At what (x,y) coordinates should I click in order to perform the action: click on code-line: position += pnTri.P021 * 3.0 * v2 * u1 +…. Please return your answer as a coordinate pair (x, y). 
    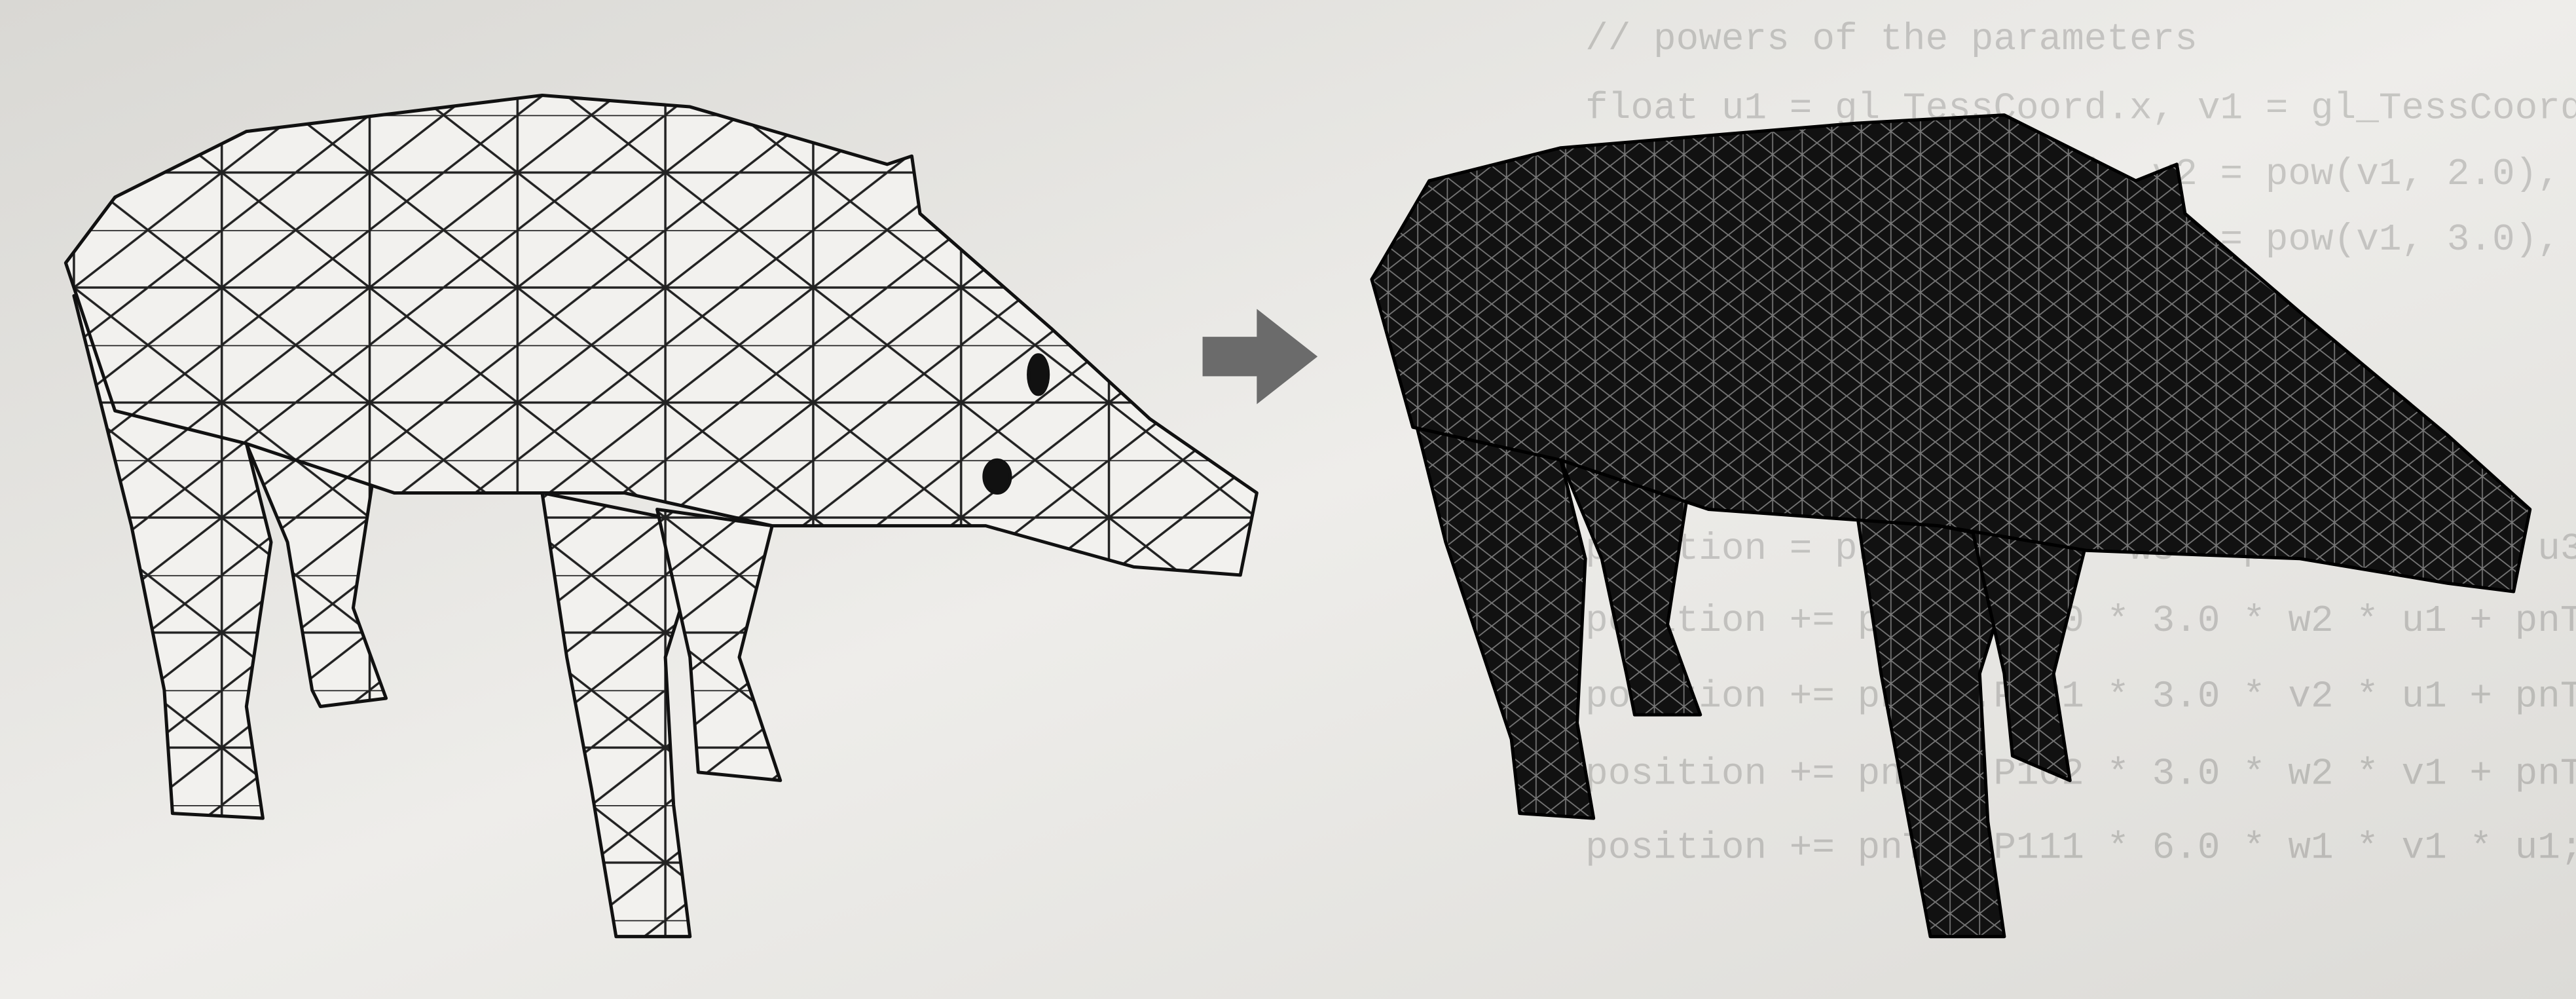
    Looking at the image, I should click on (2080, 697).